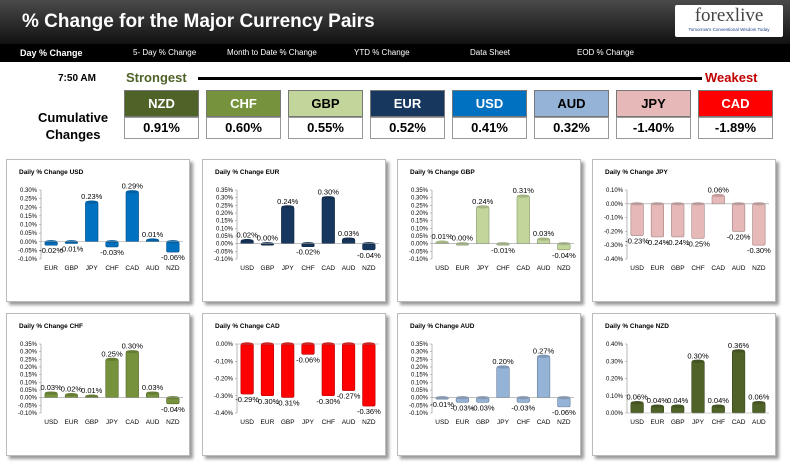 Image resolution: width=790 pixels, height=467 pixels. What do you see at coordinates (490, 52) in the screenshot?
I see `nav-data-sheet: Data Sheet` at bounding box center [490, 52].